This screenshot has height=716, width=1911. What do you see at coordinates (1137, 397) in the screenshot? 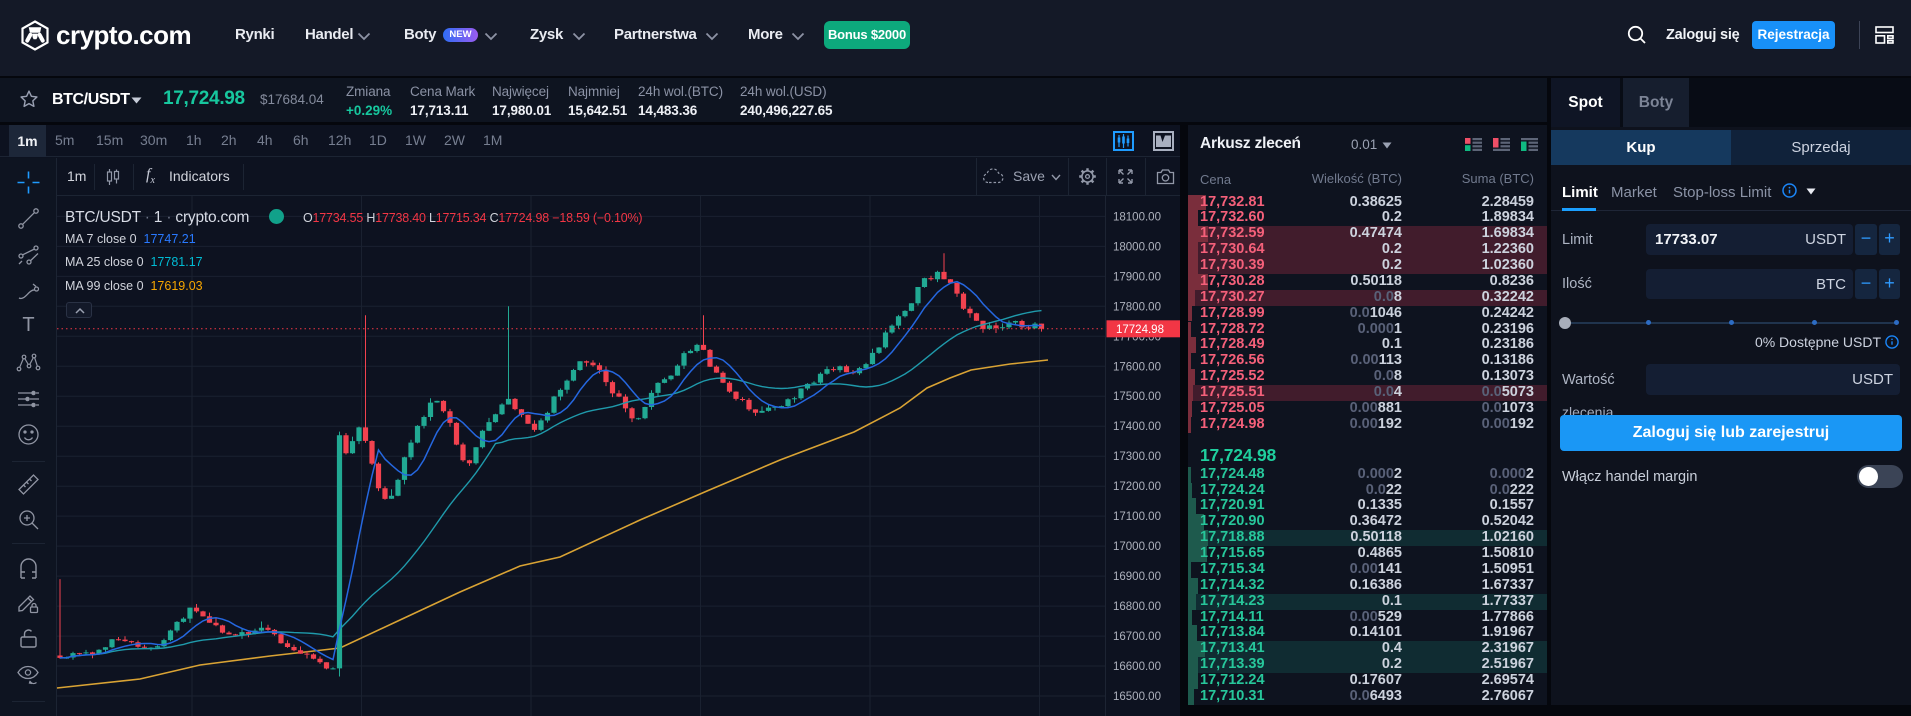
I see `svg-text: 17500.00` at bounding box center [1137, 397].